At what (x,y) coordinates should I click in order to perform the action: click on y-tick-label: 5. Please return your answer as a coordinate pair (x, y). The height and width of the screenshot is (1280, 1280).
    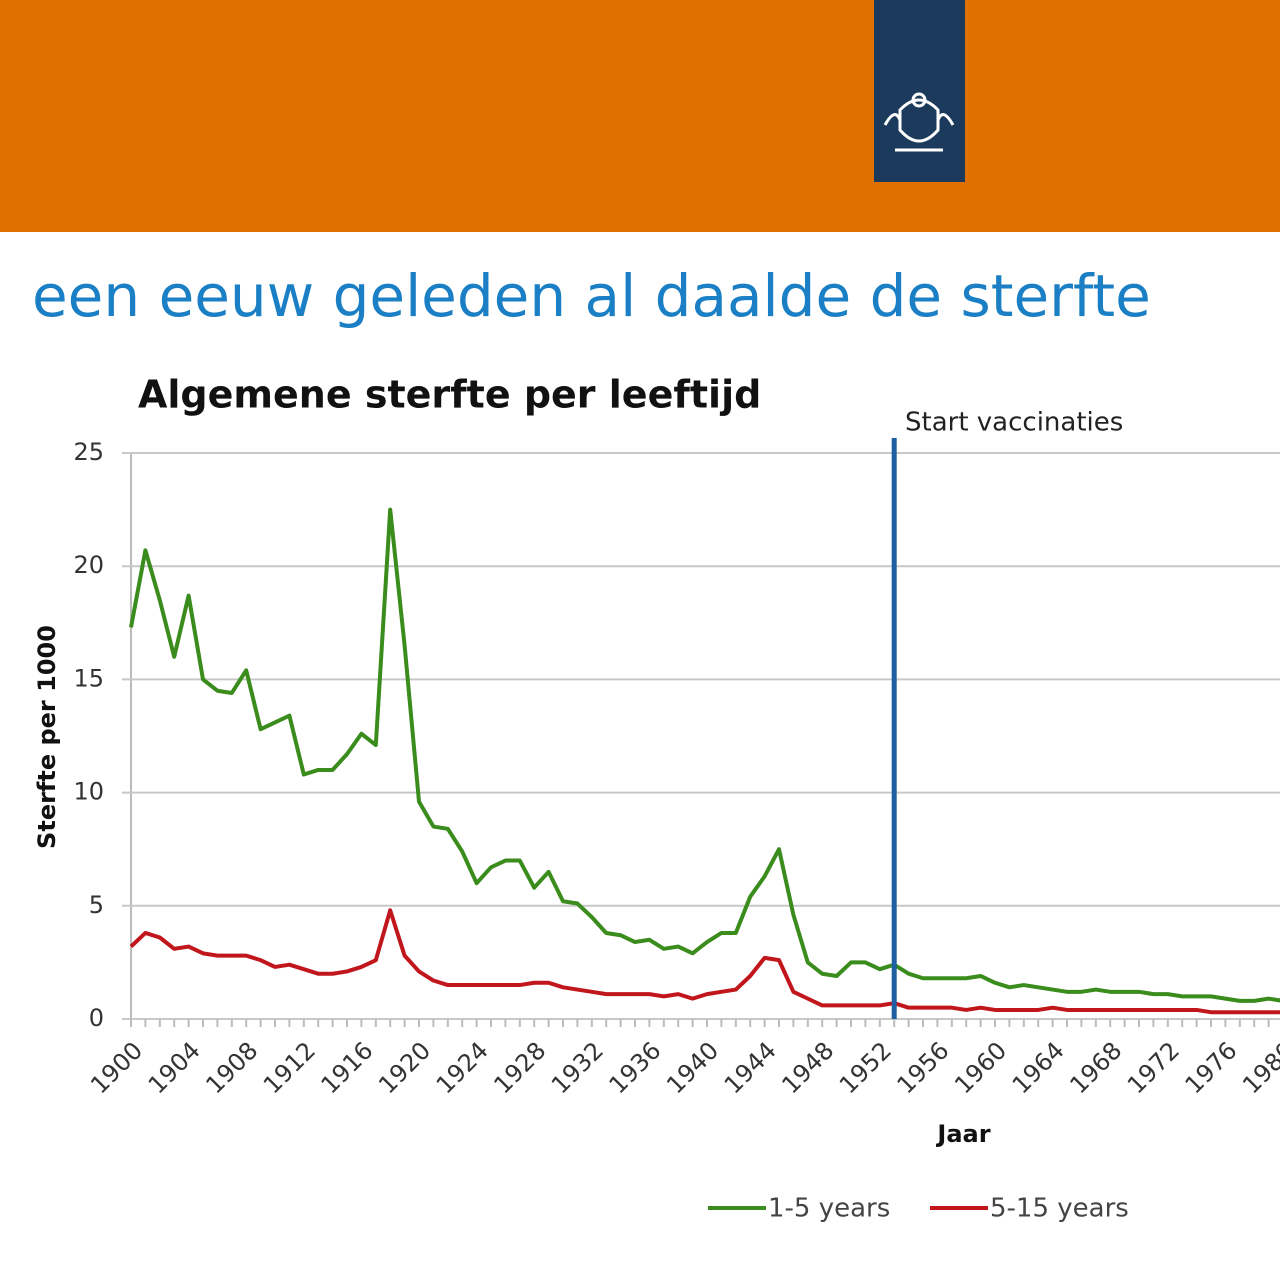
    Looking at the image, I should click on (96, 905).